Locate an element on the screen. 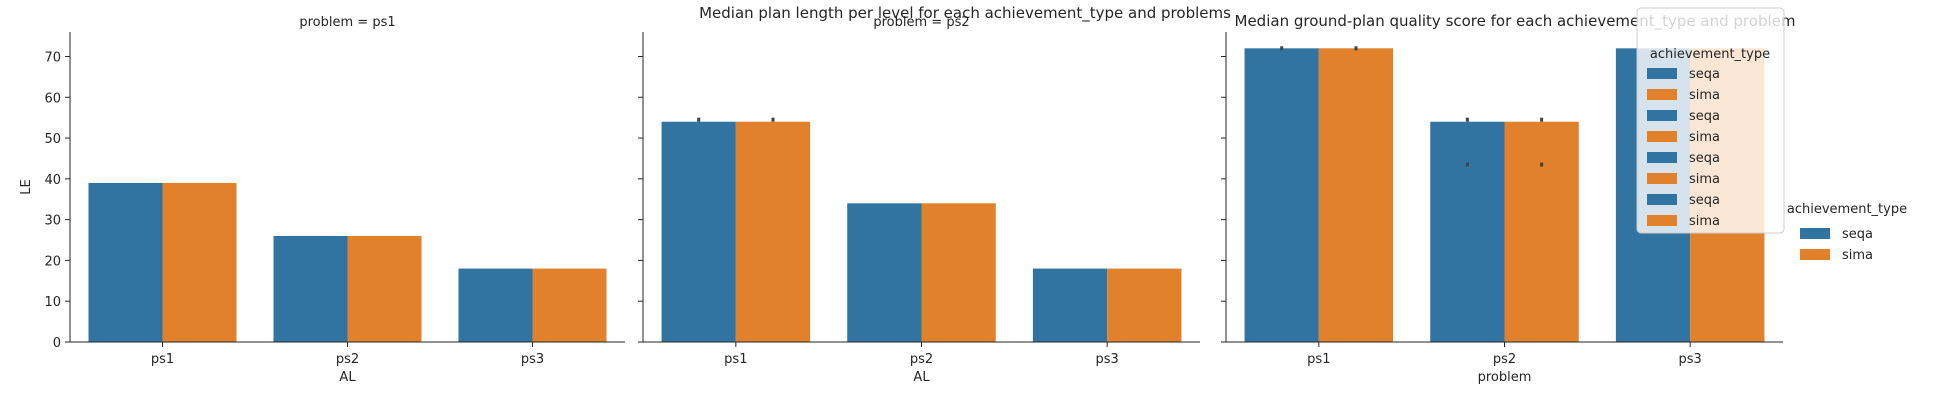 The height and width of the screenshot is (400, 1939). panel-title: problem = ps2 is located at coordinates (921, 22).